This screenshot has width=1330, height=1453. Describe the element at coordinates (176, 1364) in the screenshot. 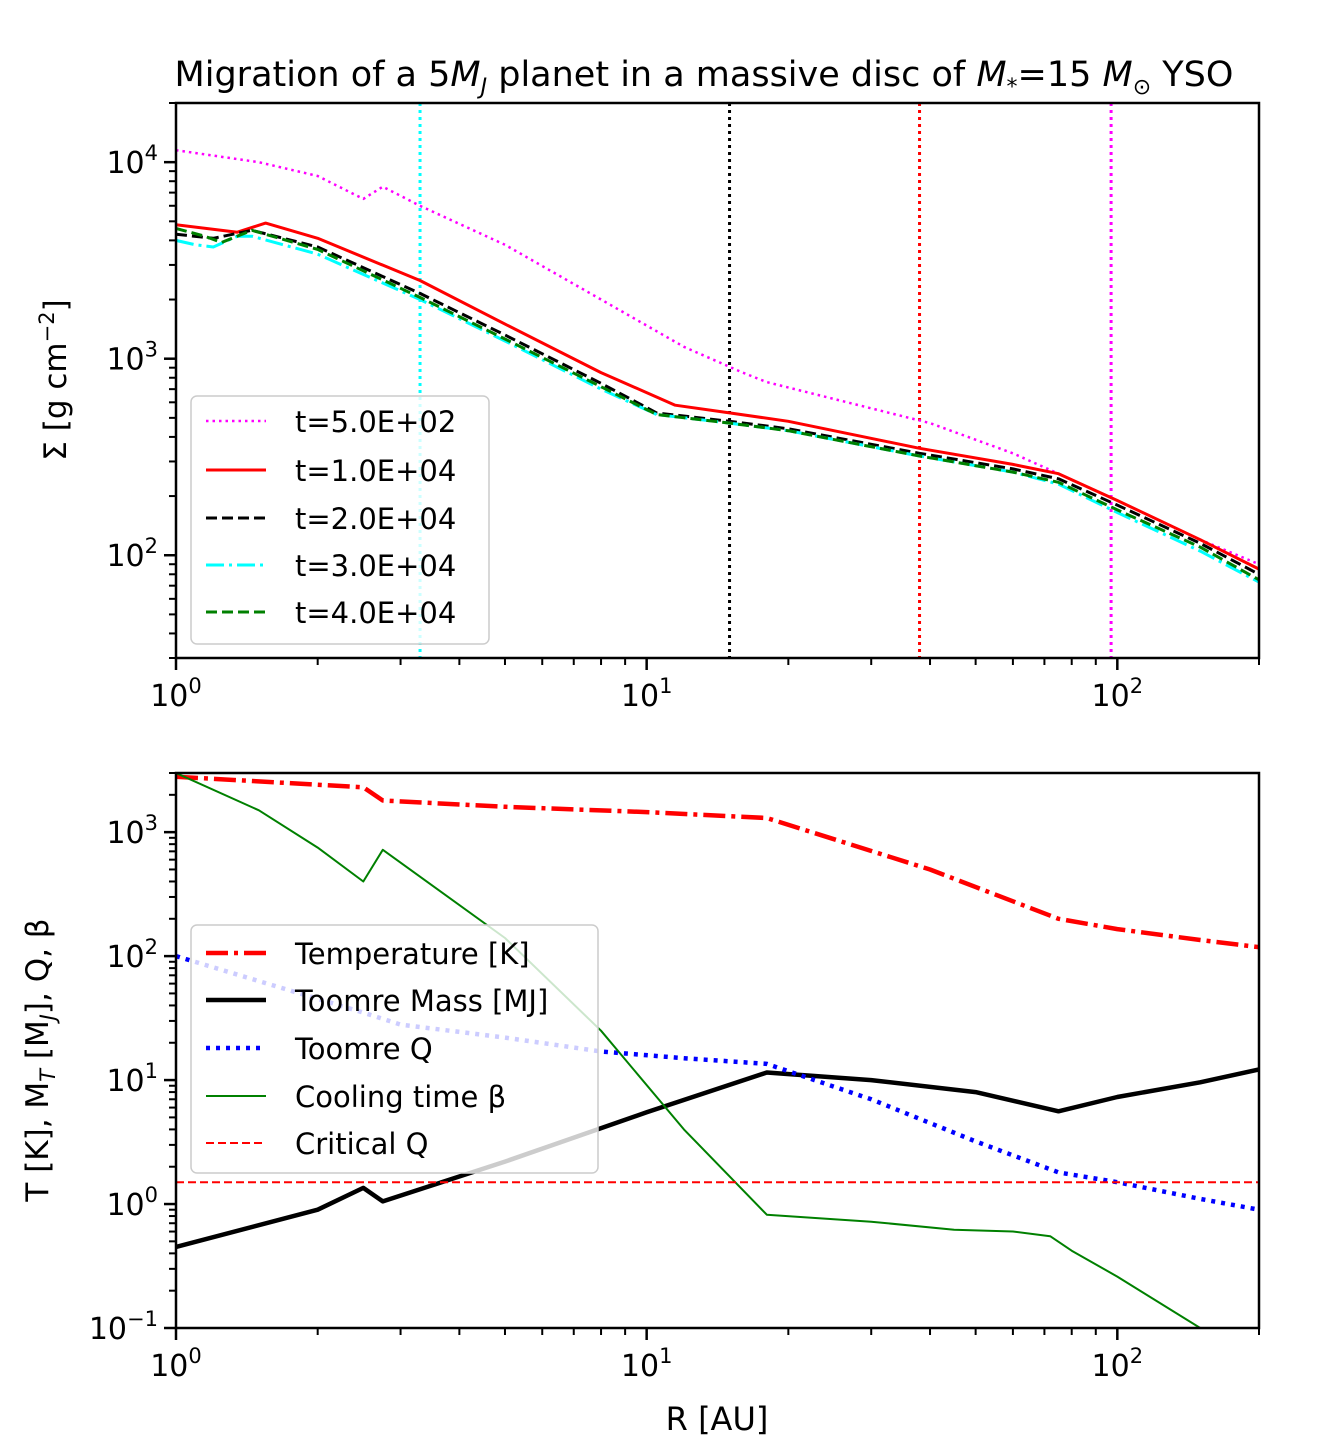

I see `chart1-xtick-label-0: 10⁰` at that location.